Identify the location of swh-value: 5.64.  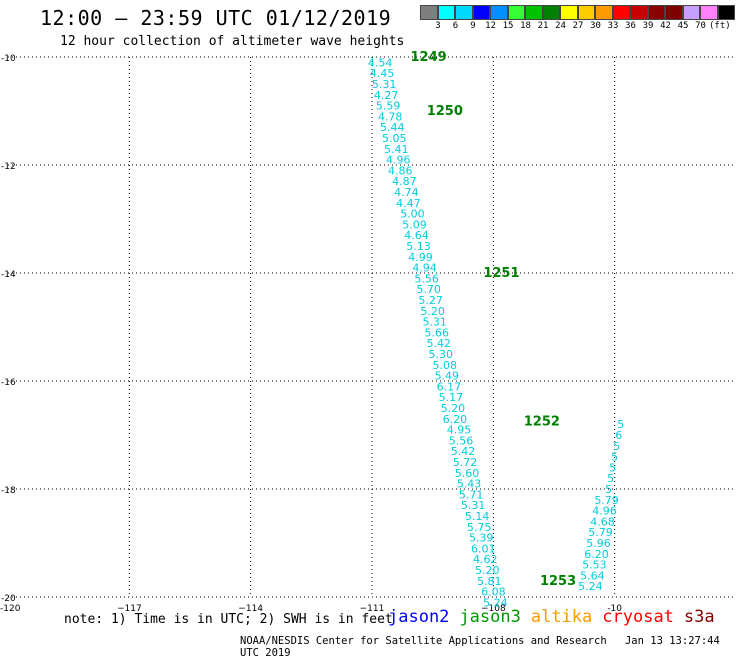
(592, 575).